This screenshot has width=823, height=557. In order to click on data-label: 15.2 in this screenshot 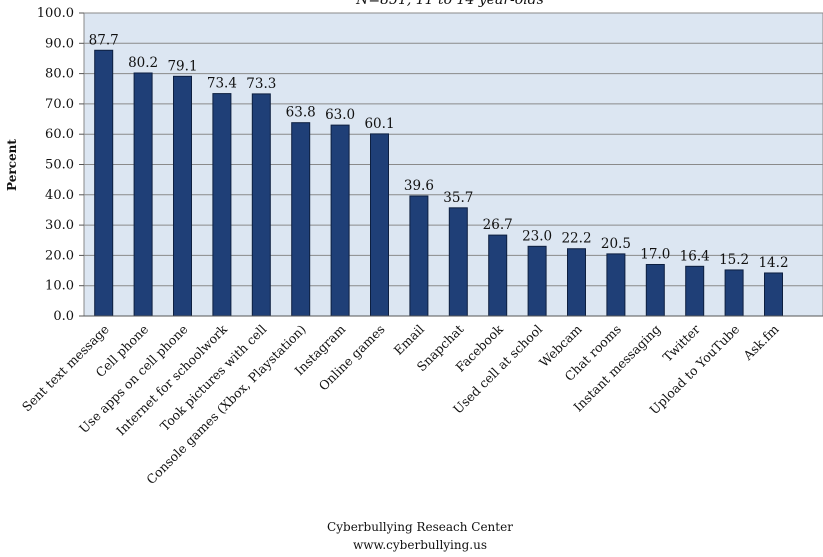, I will do `click(734, 260)`.